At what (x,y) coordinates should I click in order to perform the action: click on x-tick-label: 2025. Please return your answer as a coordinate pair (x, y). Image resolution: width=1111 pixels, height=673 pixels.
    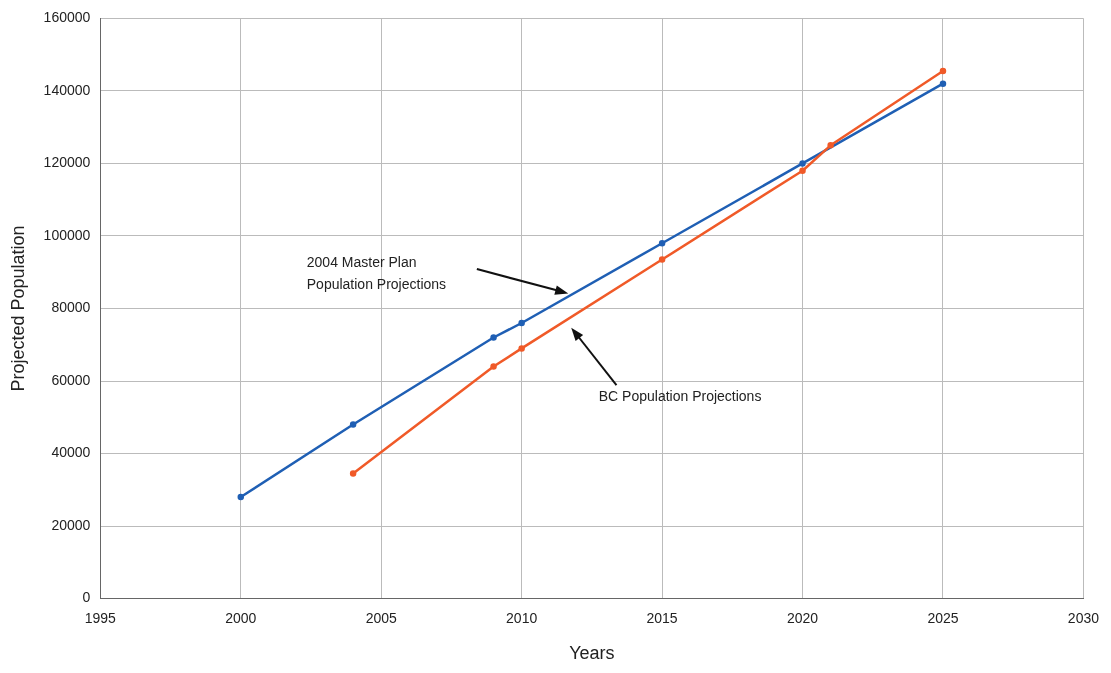
    Looking at the image, I should click on (943, 617).